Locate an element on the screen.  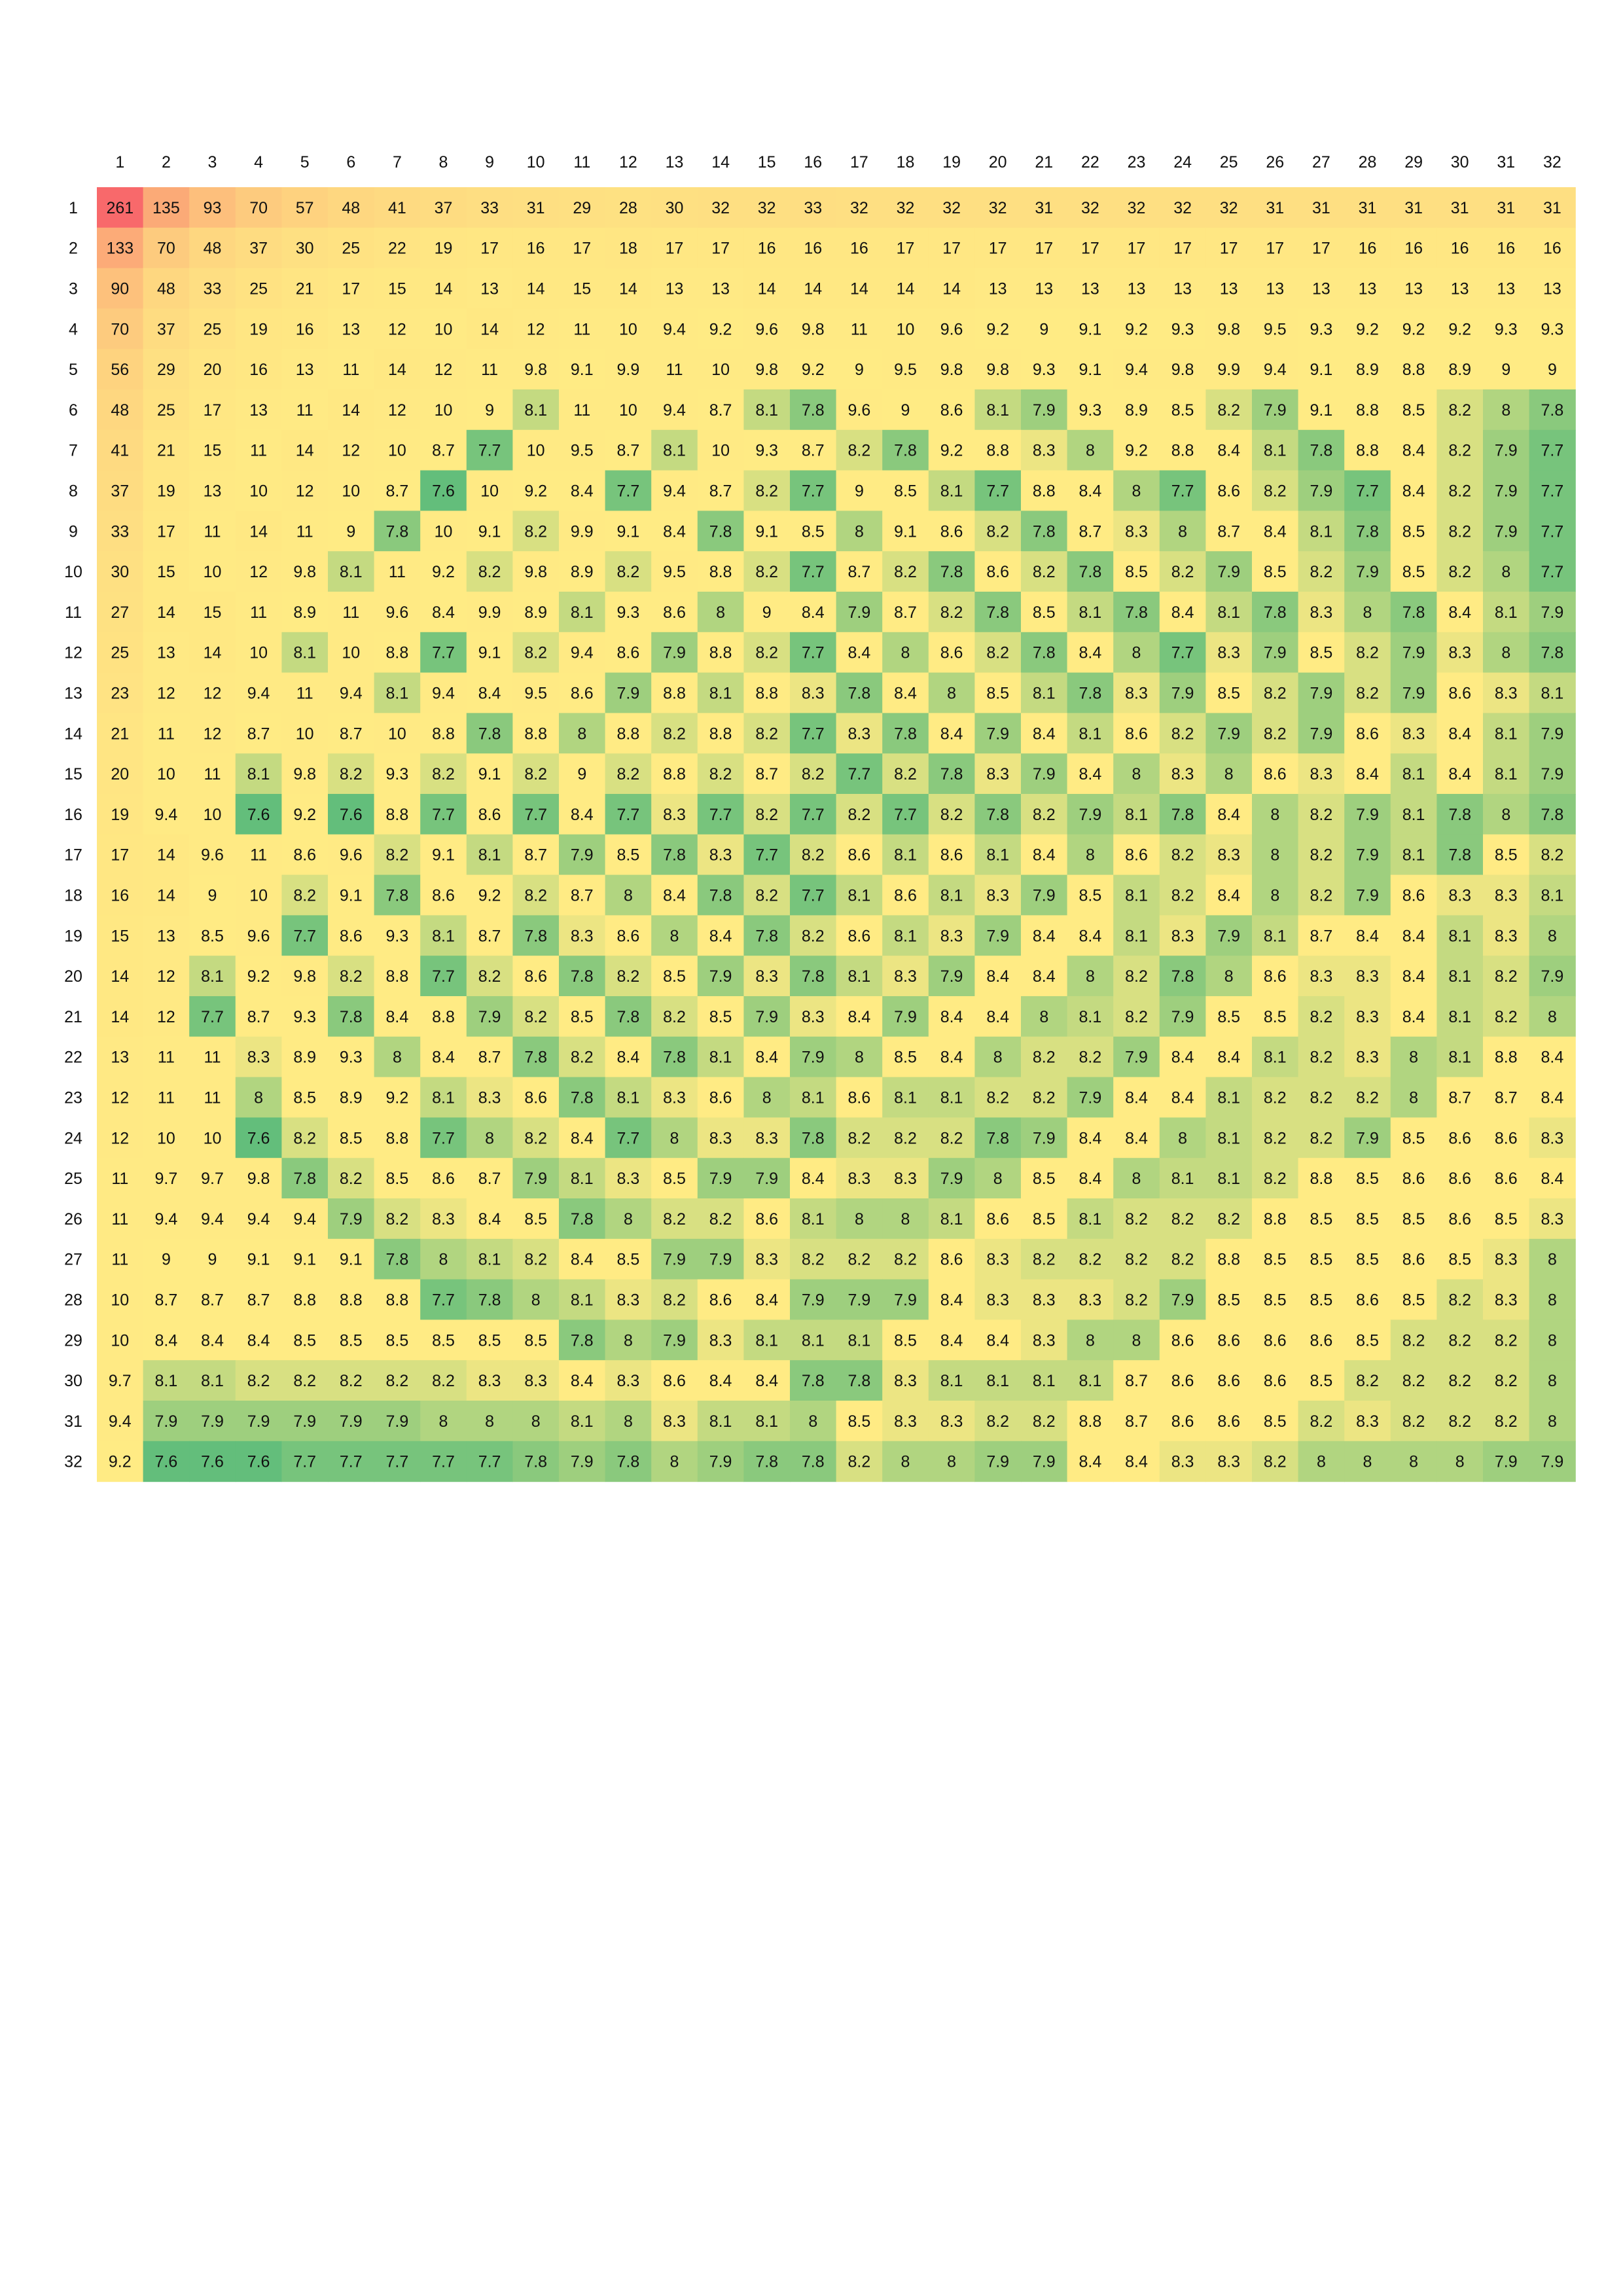
heatmap-cell-r8-c26 is located at coordinates (1275, 490).